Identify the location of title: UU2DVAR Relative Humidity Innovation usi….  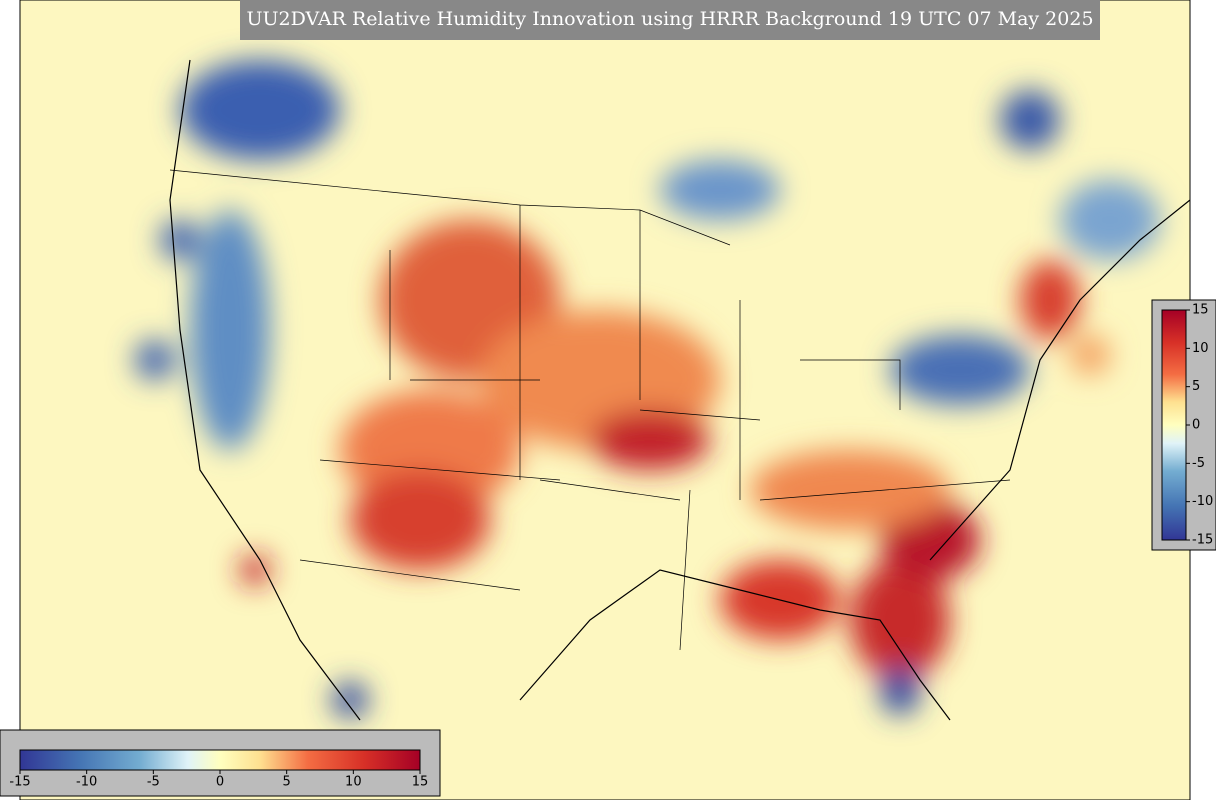
(669, 19).